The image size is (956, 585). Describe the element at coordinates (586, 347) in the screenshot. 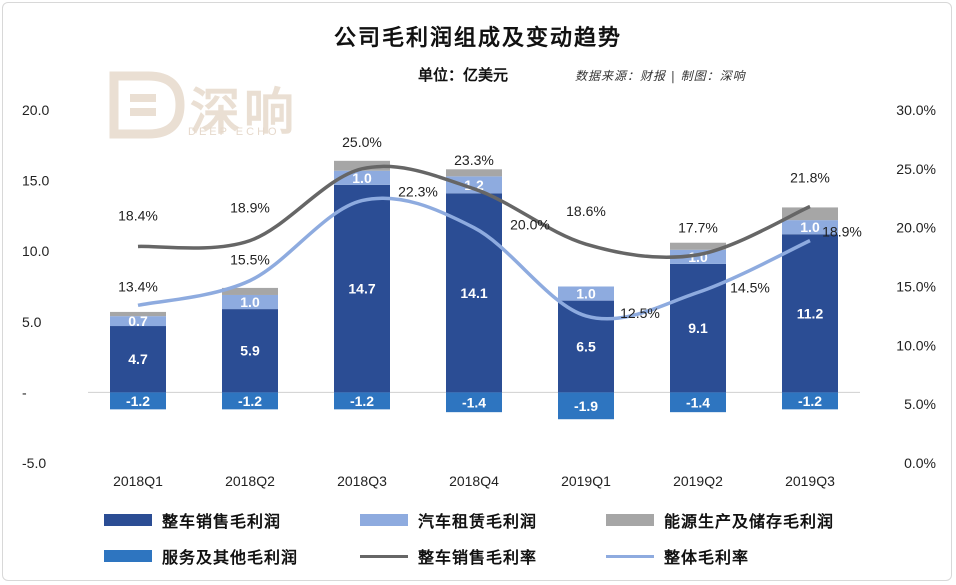

I see `bar-value-label: 6.5` at that location.